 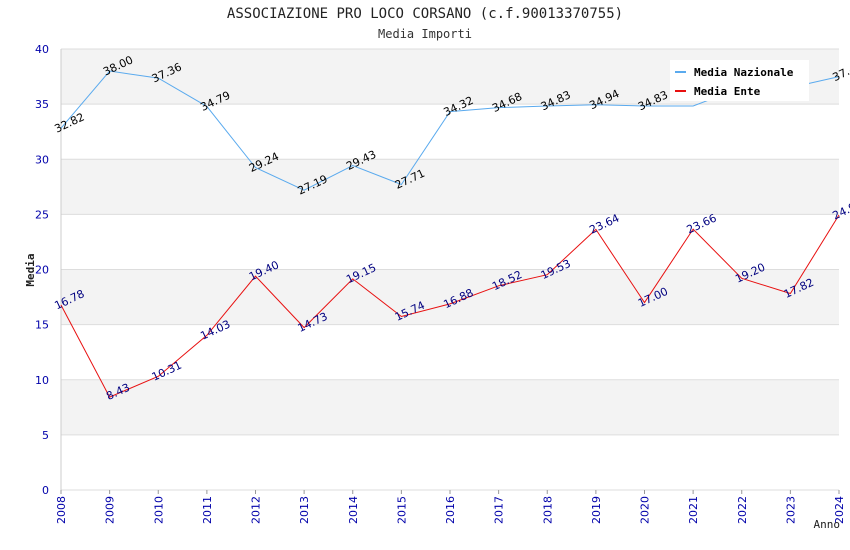 What do you see at coordinates (304, 510) in the screenshot?
I see `x-tick-label: 2013` at bounding box center [304, 510].